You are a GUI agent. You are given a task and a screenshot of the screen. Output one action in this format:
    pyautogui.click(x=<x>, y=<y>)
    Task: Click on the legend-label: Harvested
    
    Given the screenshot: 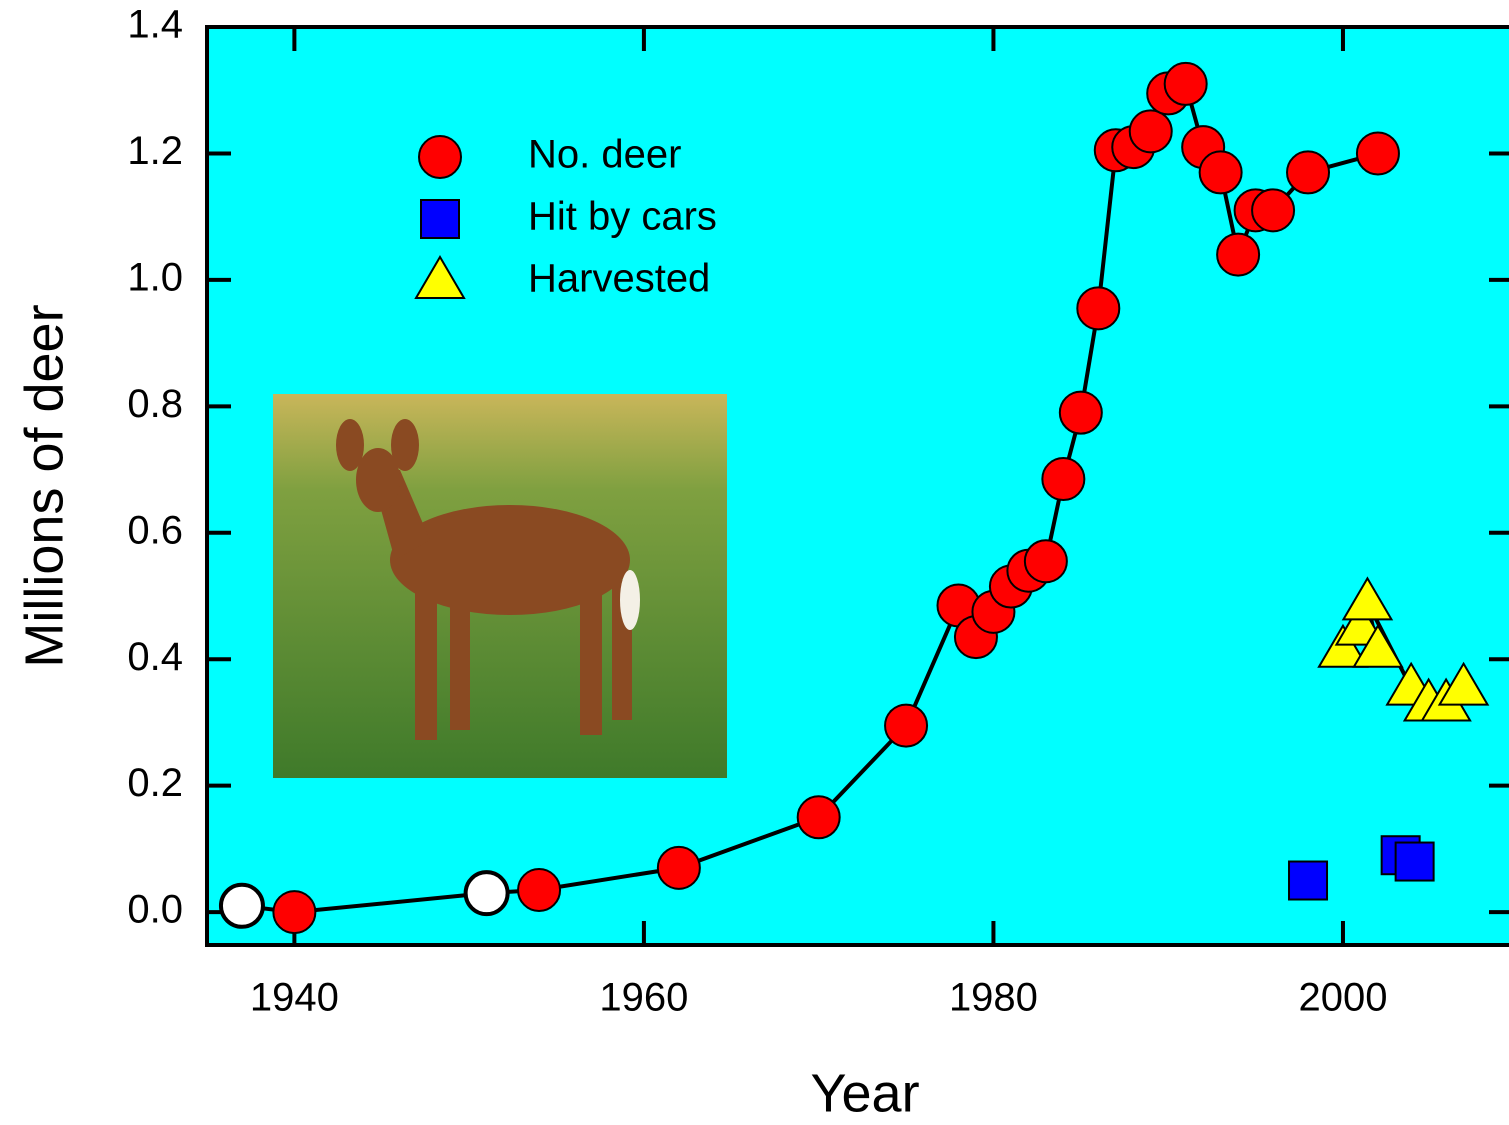 What is the action you would take?
    pyautogui.click(x=619, y=279)
    